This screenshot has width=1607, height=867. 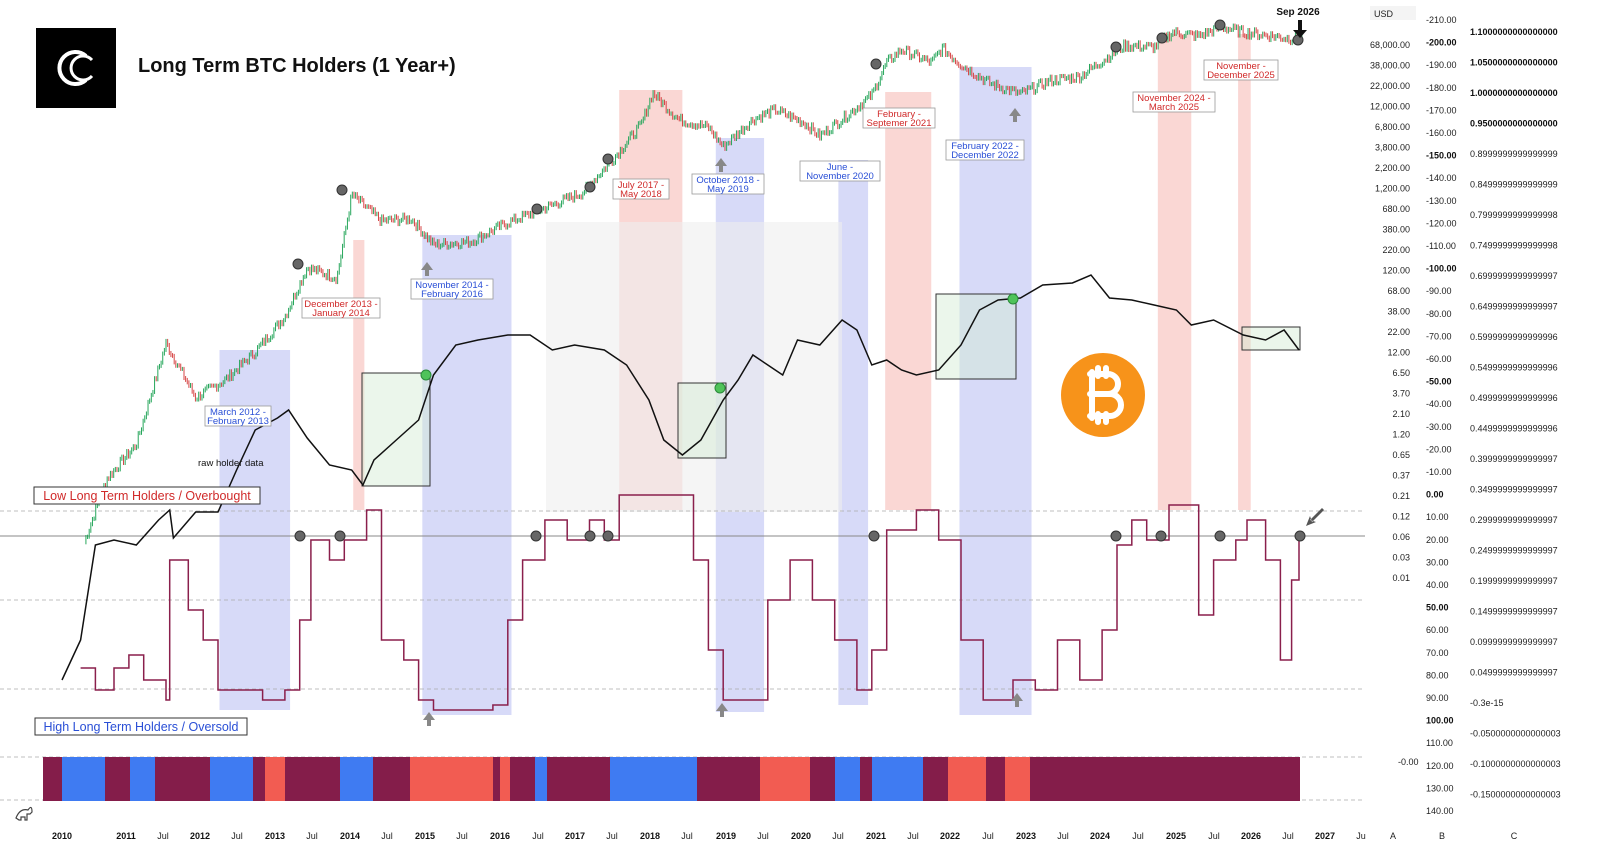 What do you see at coordinates (694, 367) in the screenshot?
I see `watermark-region` at bounding box center [694, 367].